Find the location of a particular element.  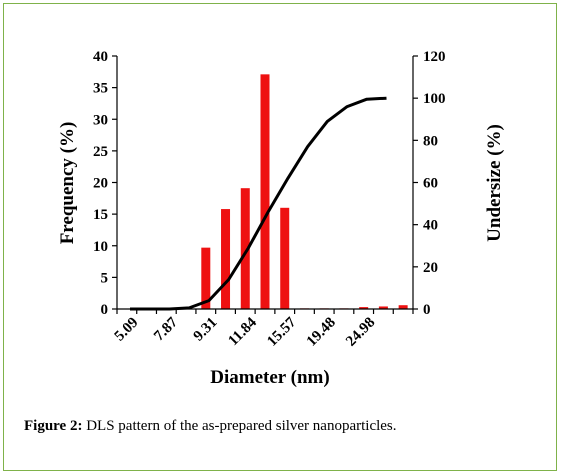

x-tick-label: 11.84 is located at coordinates (242, 331).